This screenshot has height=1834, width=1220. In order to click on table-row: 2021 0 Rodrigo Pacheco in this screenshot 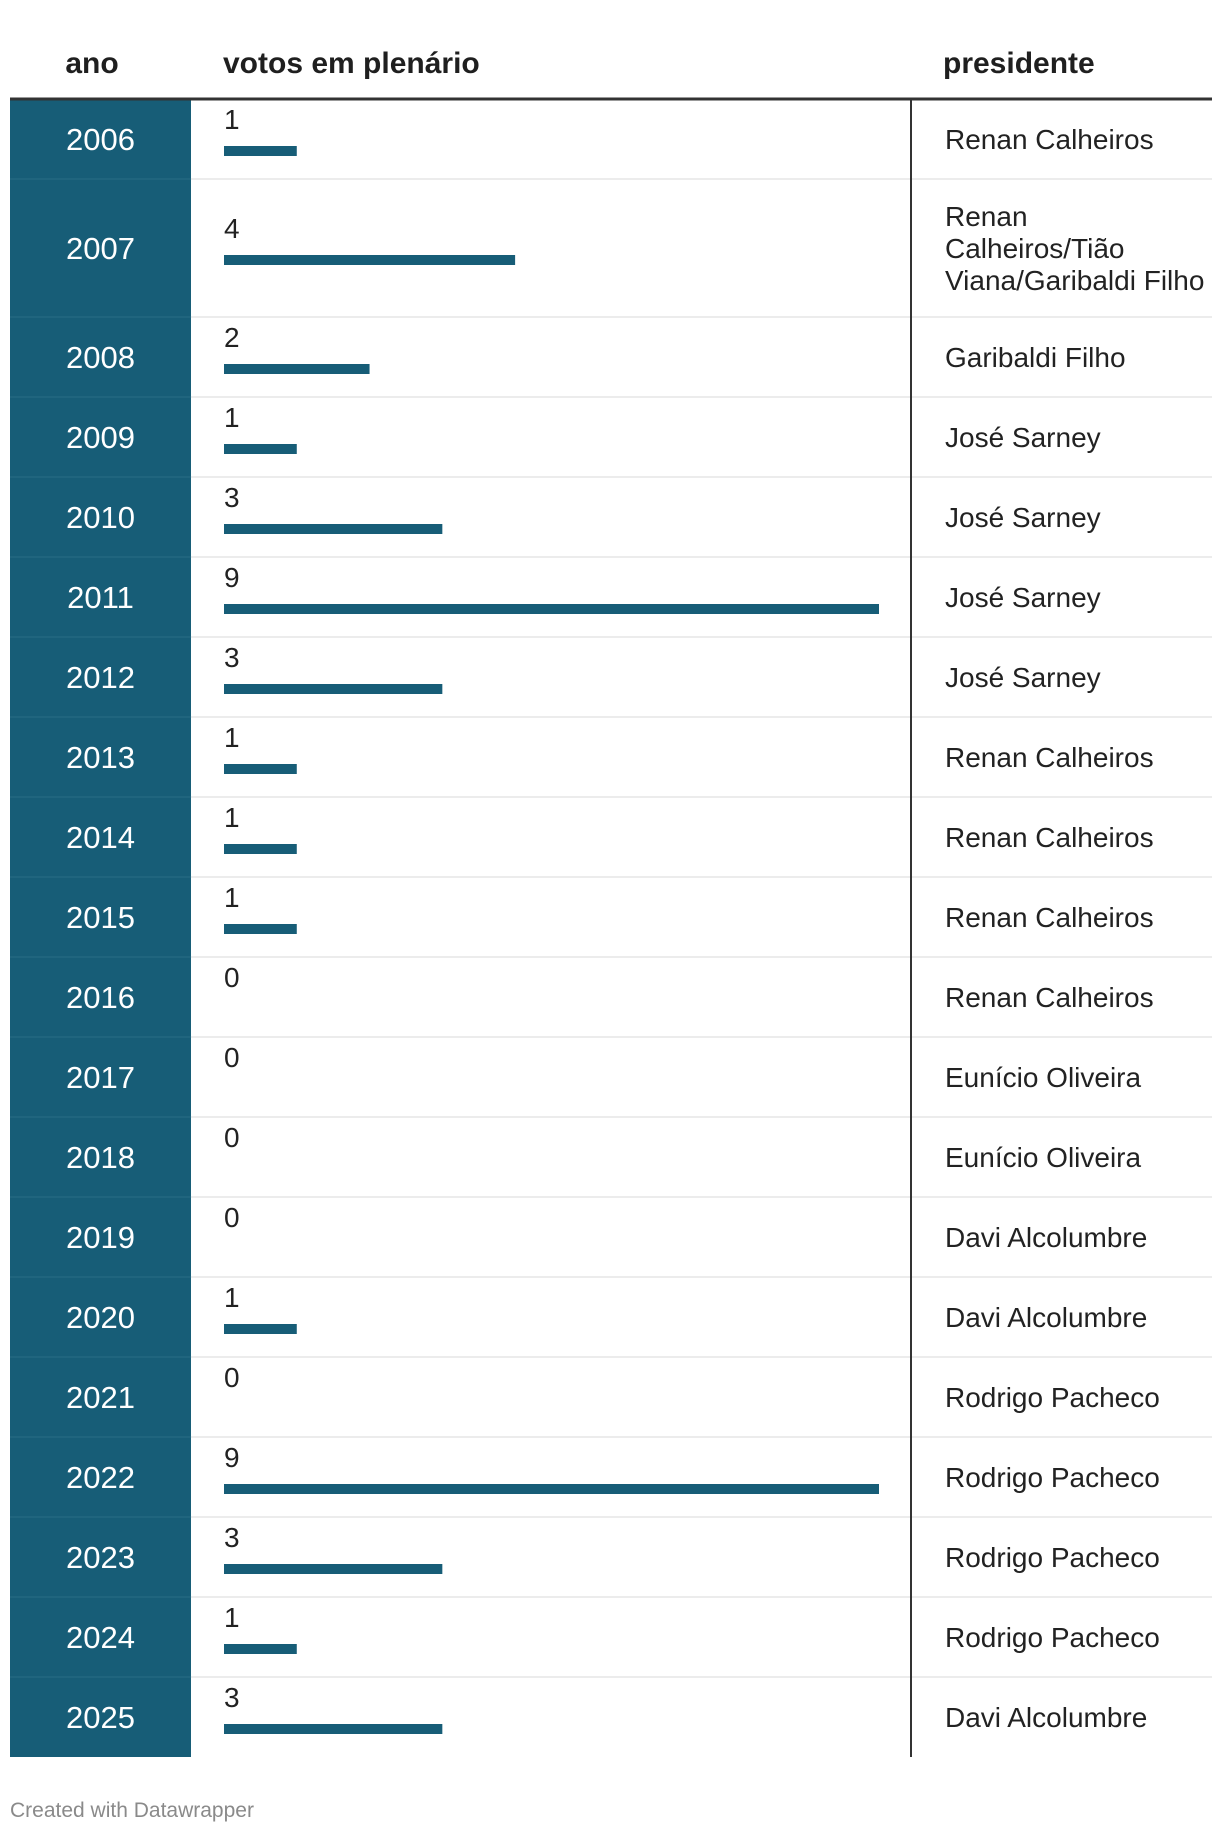, I will do `click(611, 1400)`.